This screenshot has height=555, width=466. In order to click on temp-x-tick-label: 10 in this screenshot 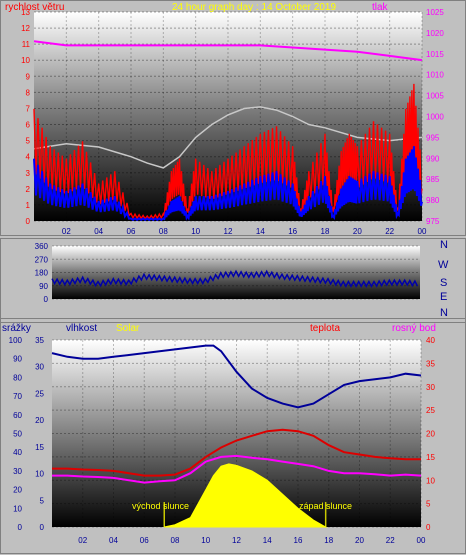, I will do `click(205, 540)`.